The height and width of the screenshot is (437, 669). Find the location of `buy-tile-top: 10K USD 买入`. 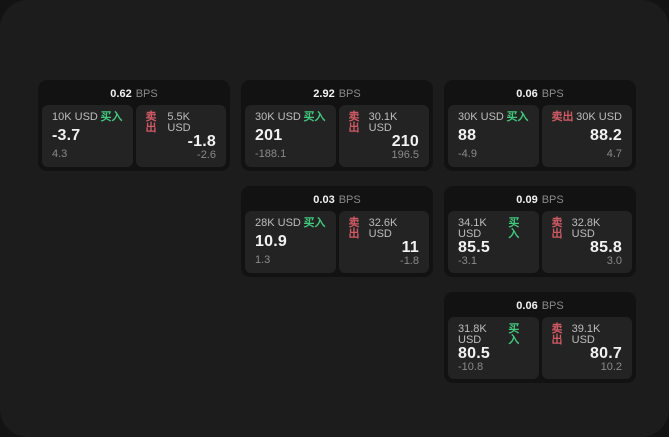

buy-tile-top: 10K USD 买入 is located at coordinates (87, 117).